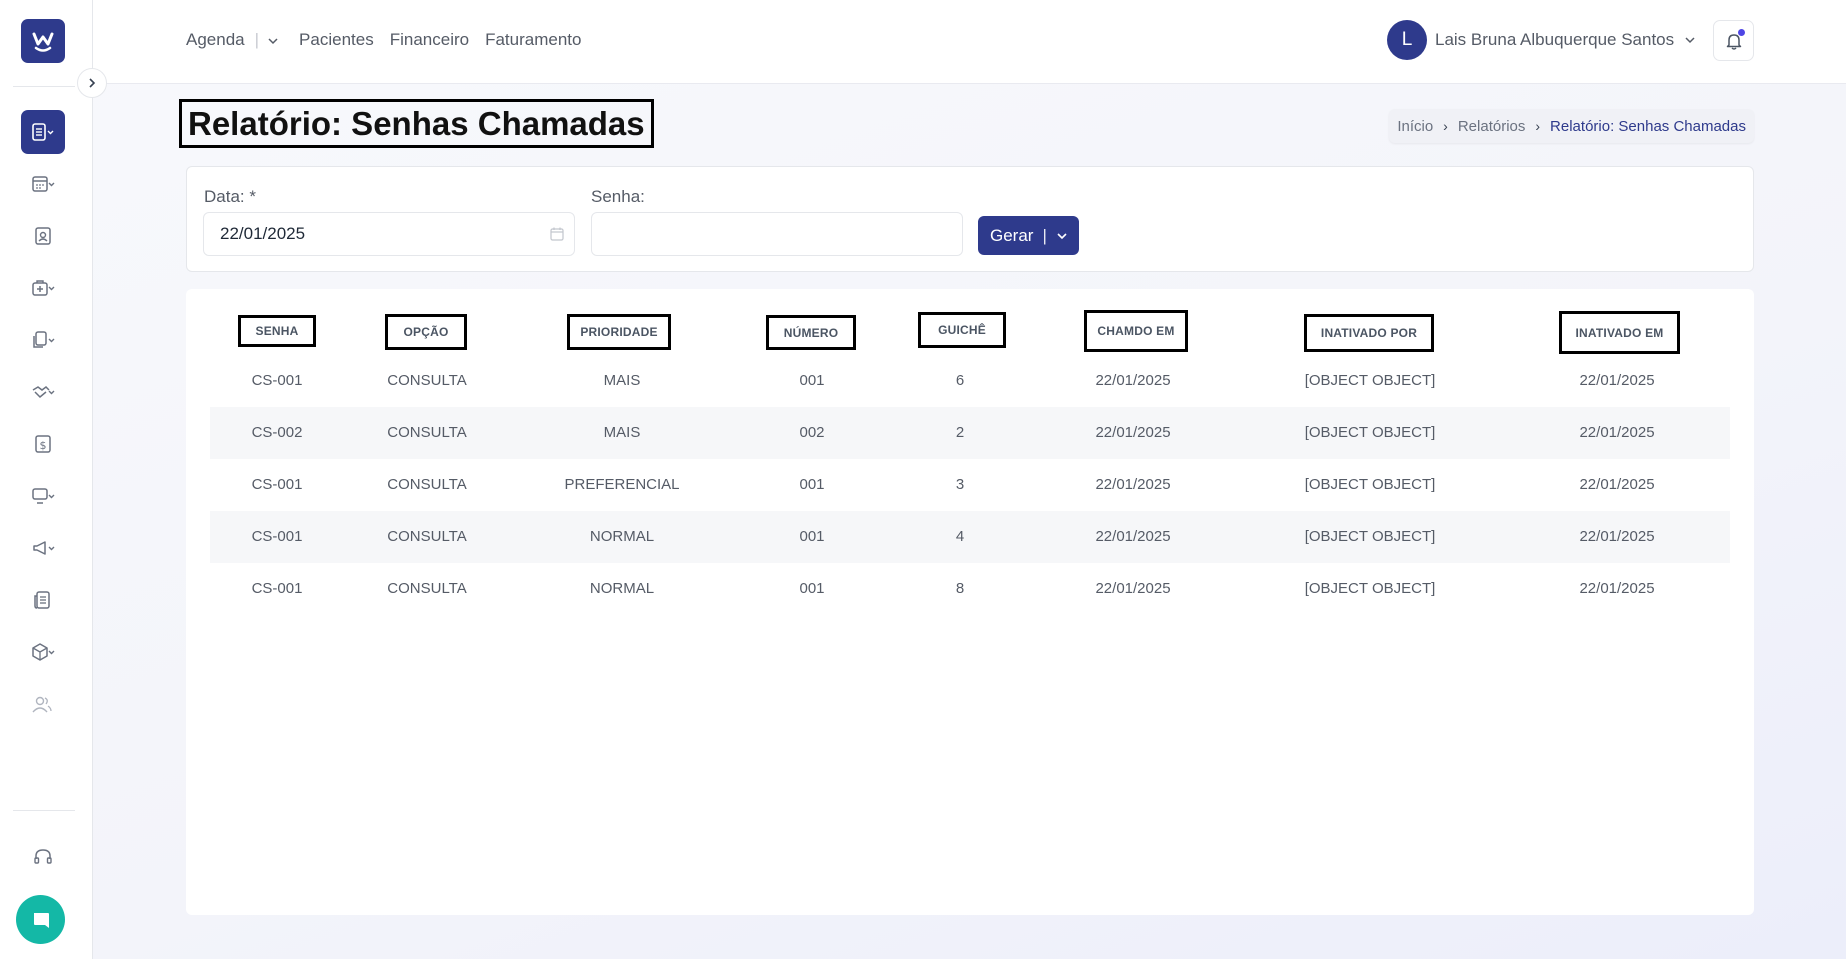  I want to click on nav-users, so click(43, 704).